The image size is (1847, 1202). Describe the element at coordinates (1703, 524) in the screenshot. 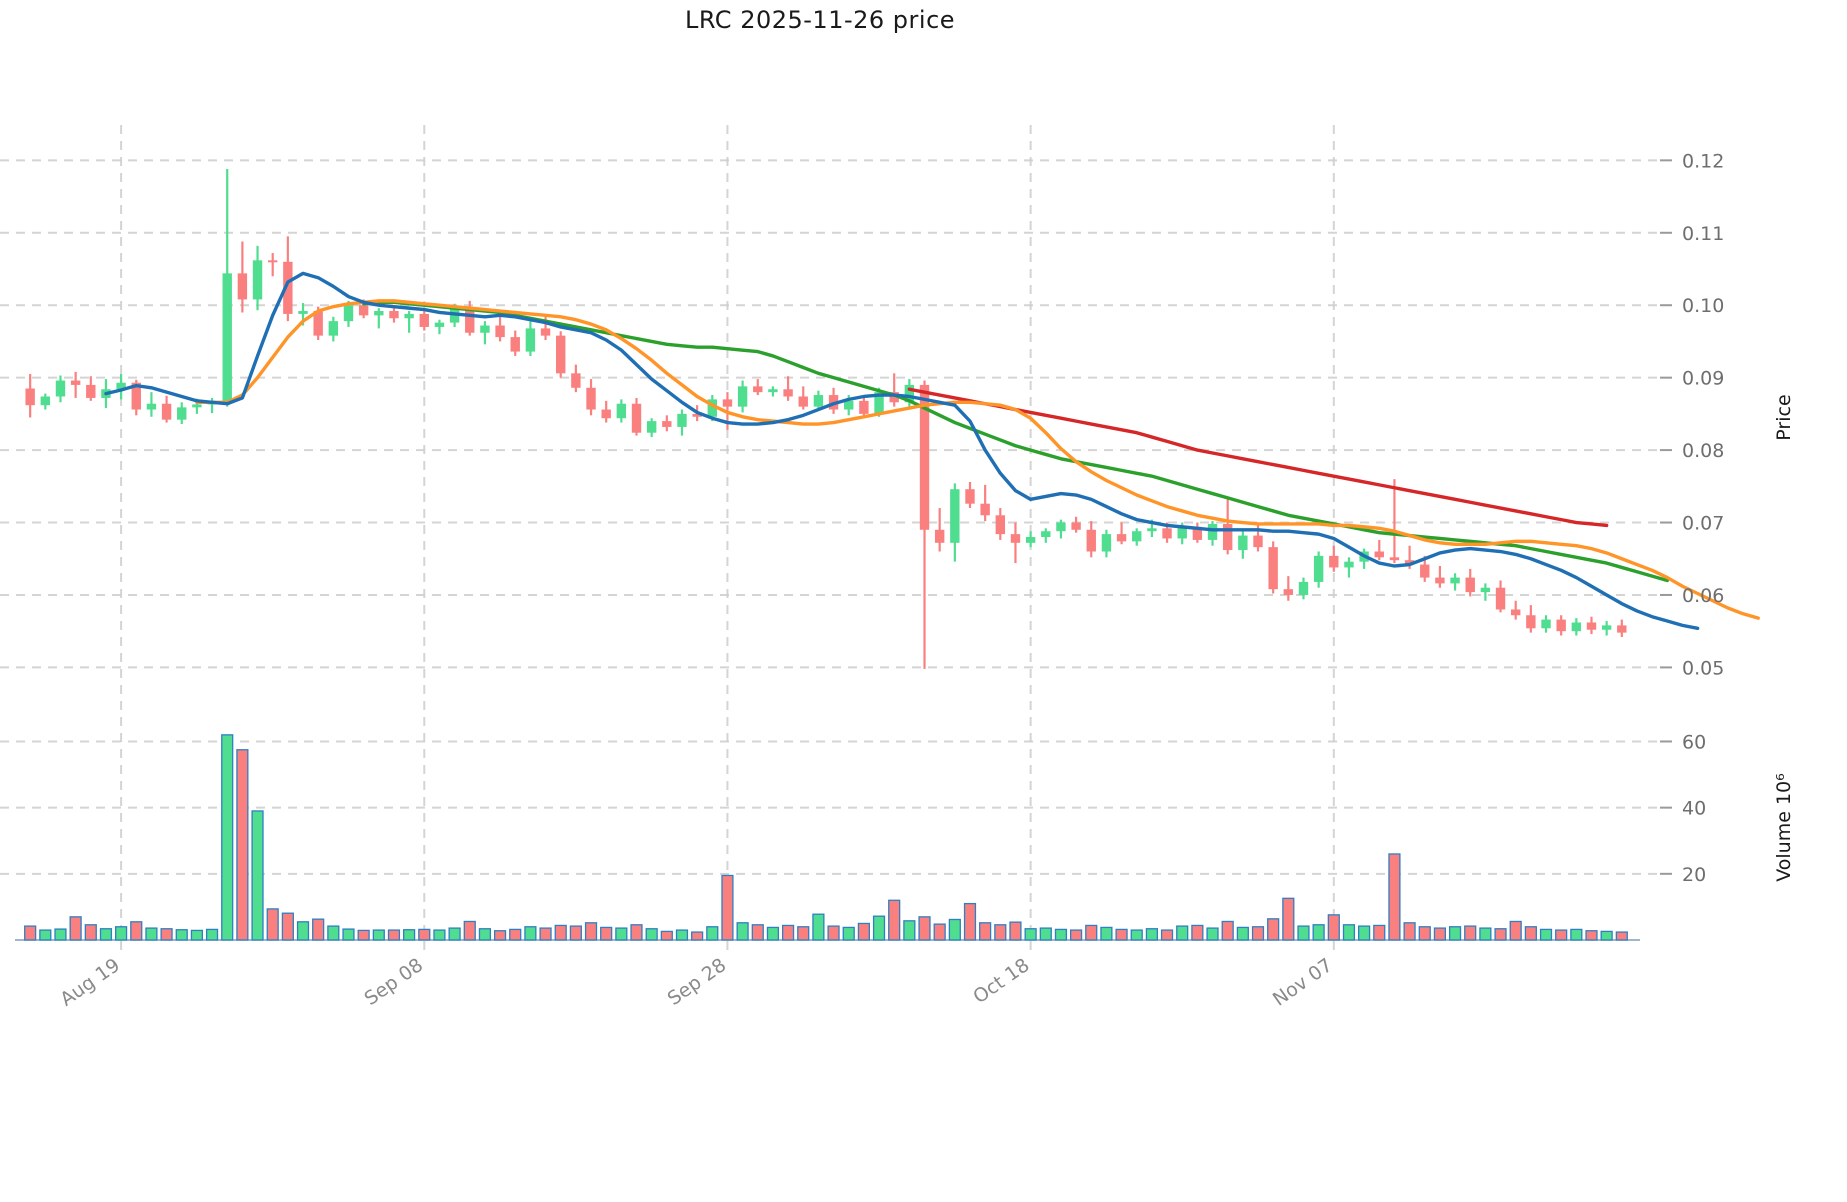

I see `price-tick-label: 0.07` at that location.